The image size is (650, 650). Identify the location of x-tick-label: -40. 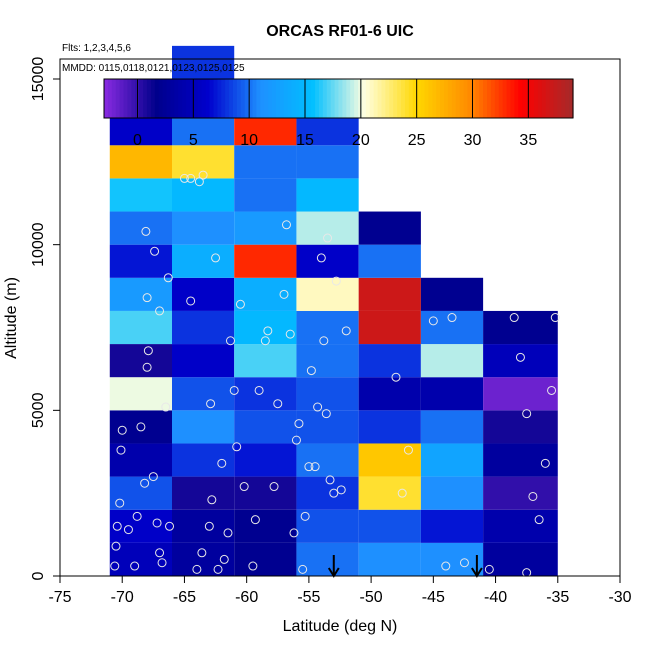
(495, 597).